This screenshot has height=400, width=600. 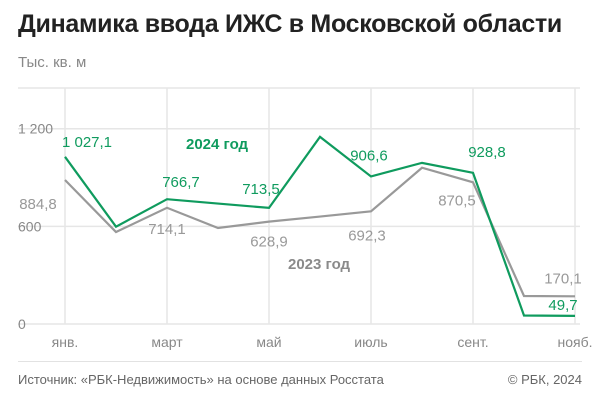 I want to click on x-tick-label: май, so click(x=268, y=342).